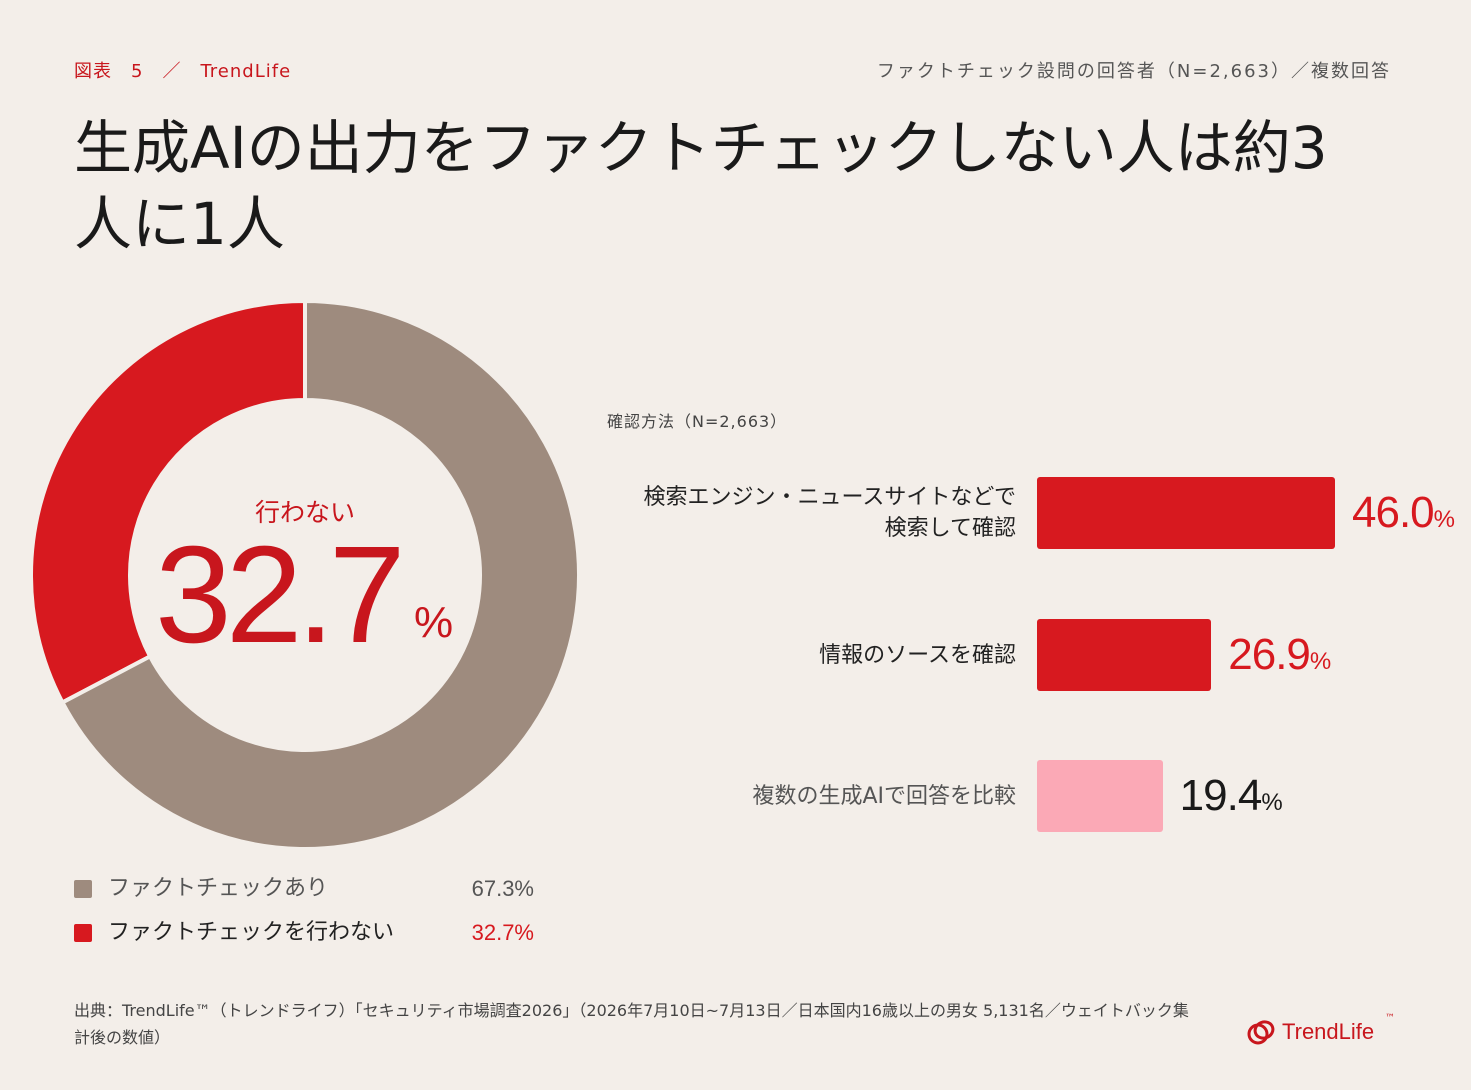  Describe the element at coordinates (1133, 71) in the screenshot. I see `survey-note: ファクトチェック設問の回答者（N=2,663）／複数回答` at that location.